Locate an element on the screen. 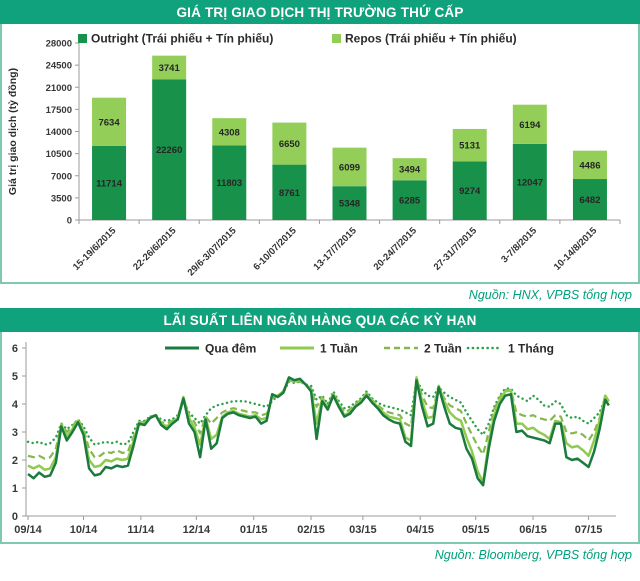 The width and height of the screenshot is (640, 581). y-tick-label: 14000 is located at coordinates (59, 132).